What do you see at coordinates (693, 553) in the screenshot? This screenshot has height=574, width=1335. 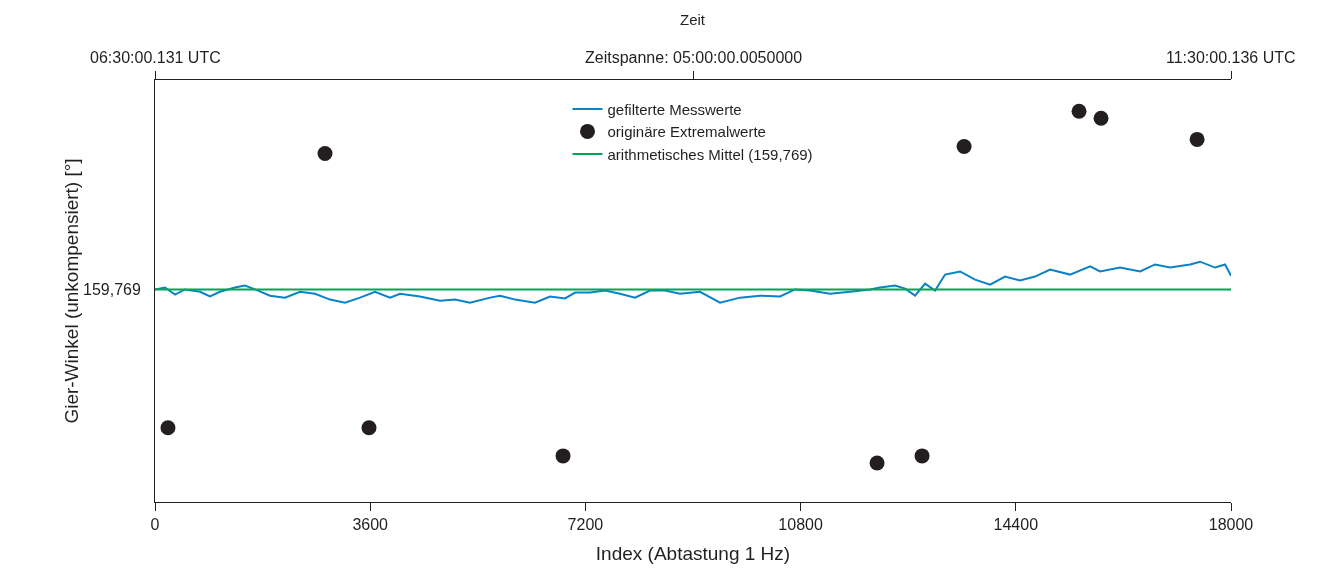 I see `x-axis-title: Index (Abtastung 1 Hz)` at bounding box center [693, 553].